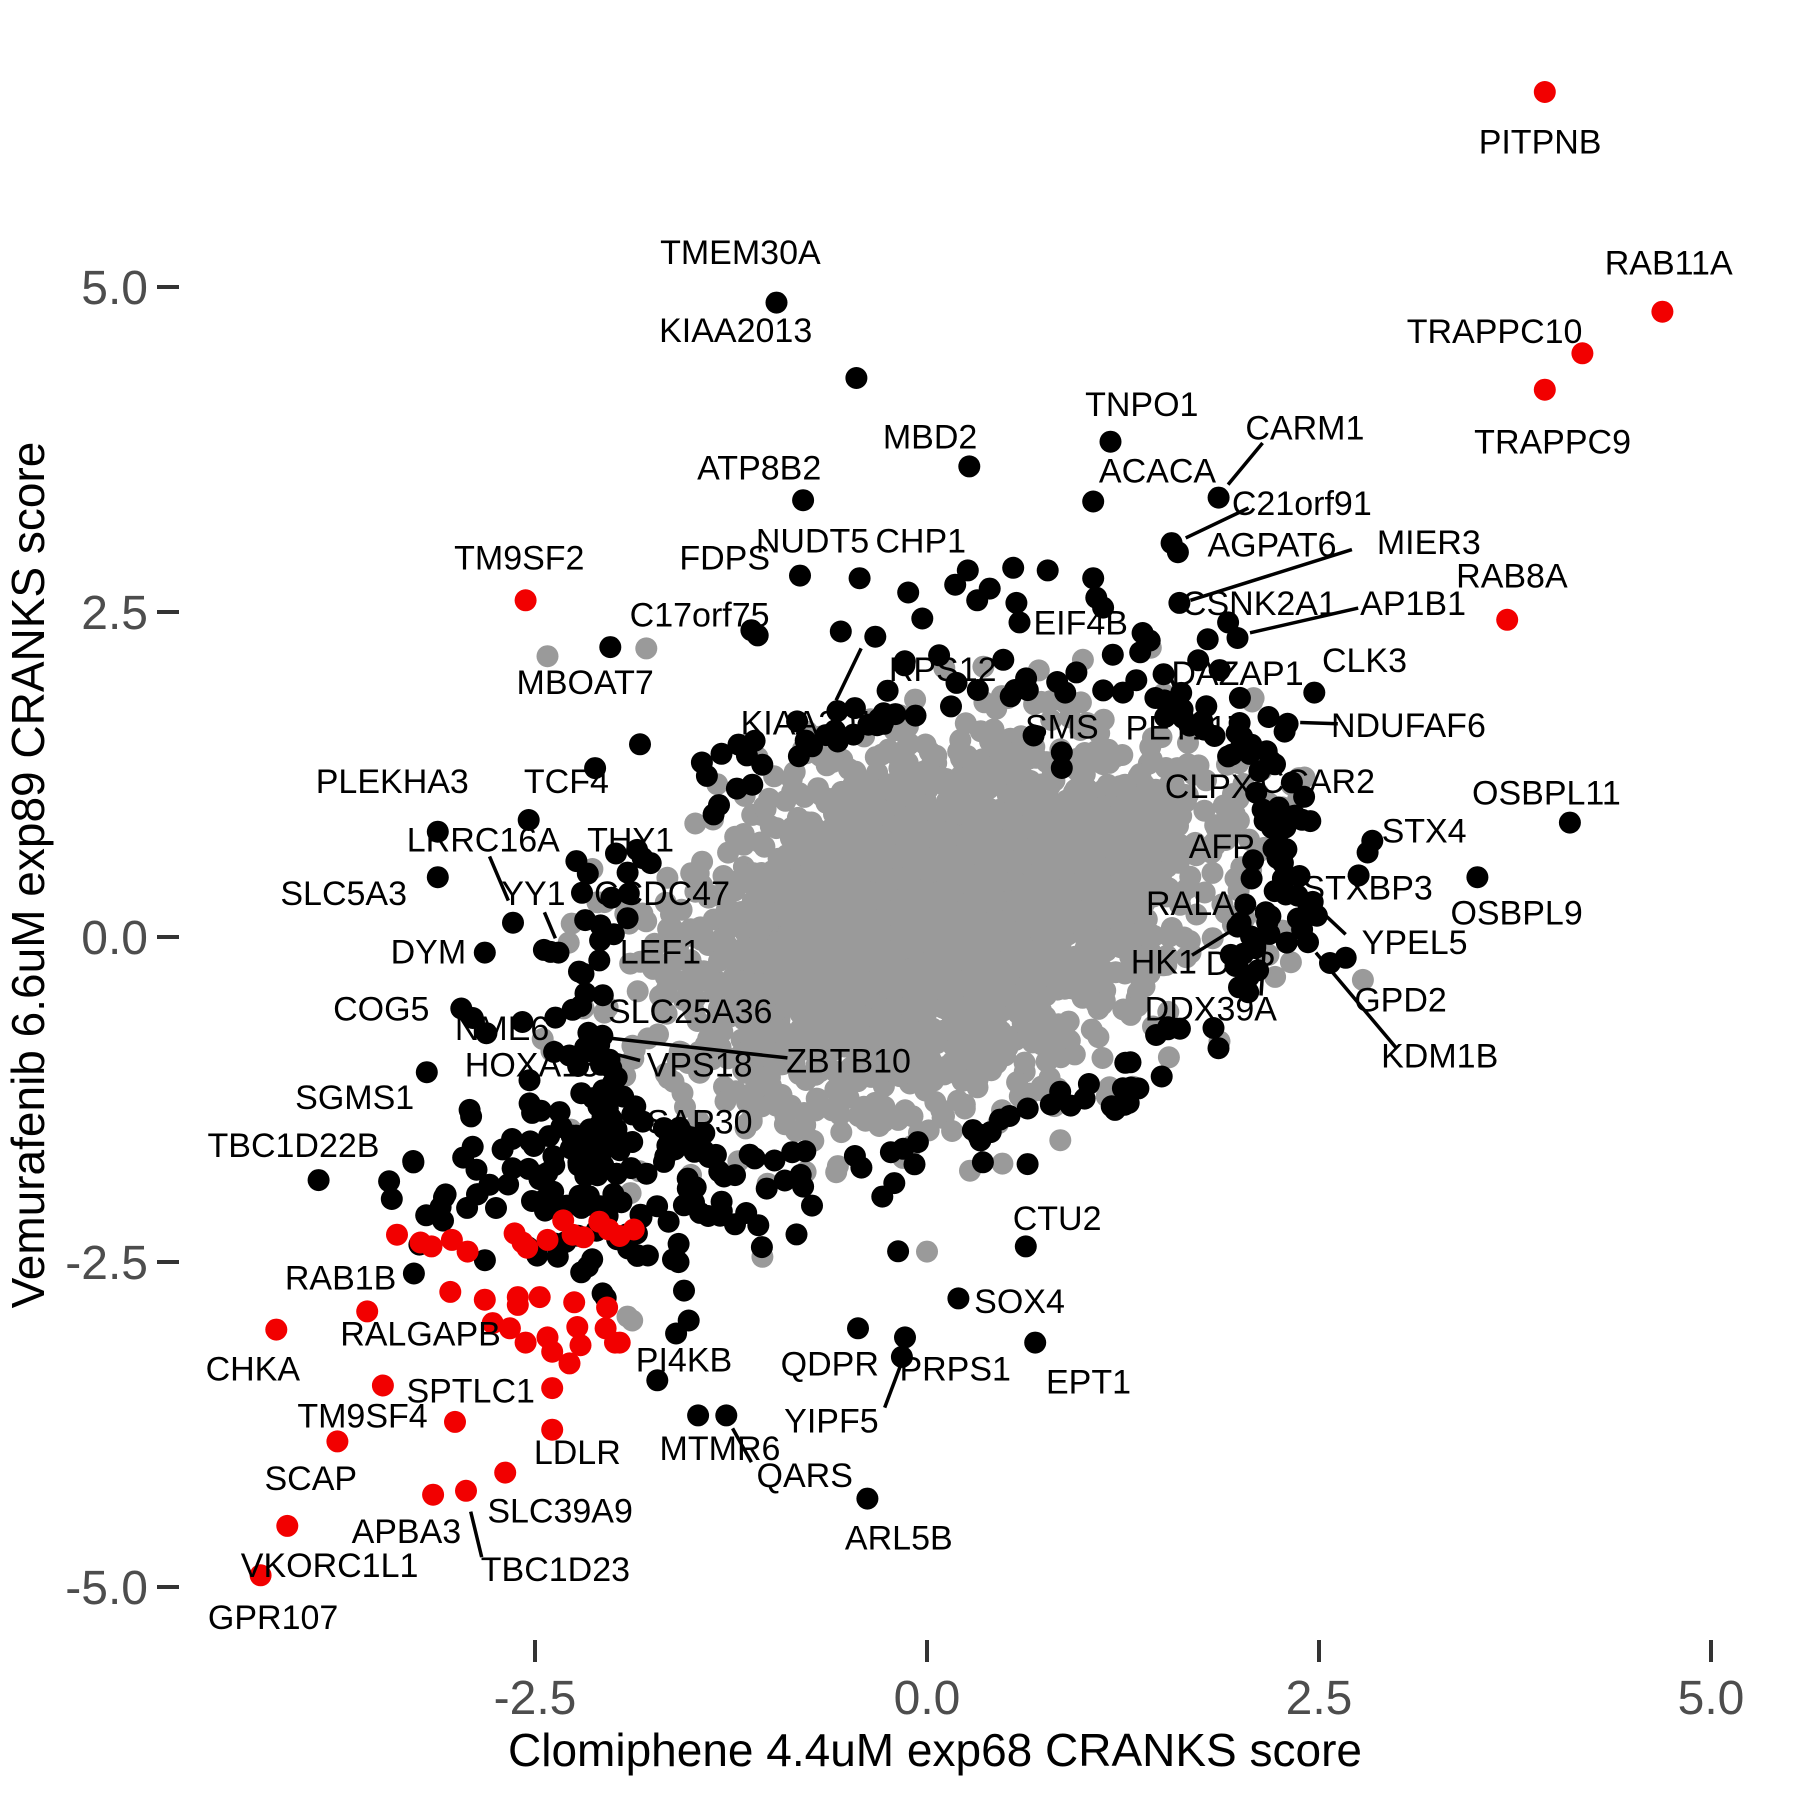  What do you see at coordinates (552, 1429) in the screenshot?
I see `data-point-LDLR` at bounding box center [552, 1429].